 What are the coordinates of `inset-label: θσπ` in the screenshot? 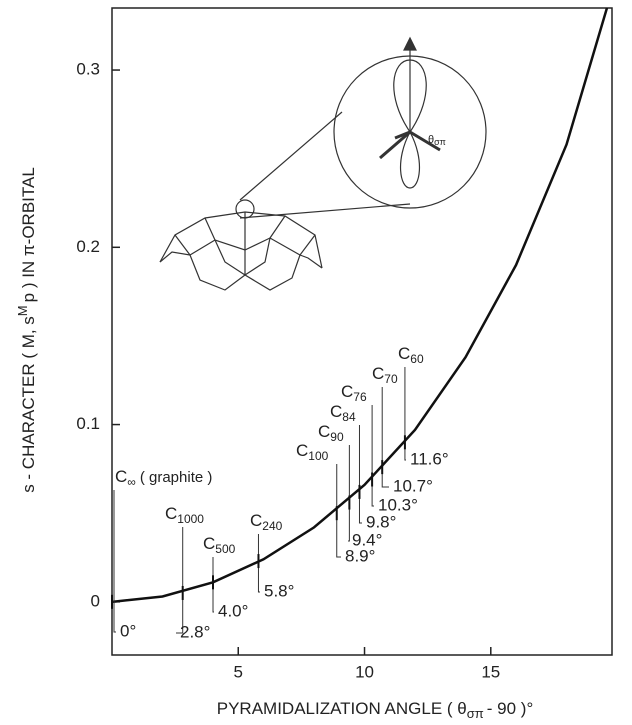 It's located at (437, 140).